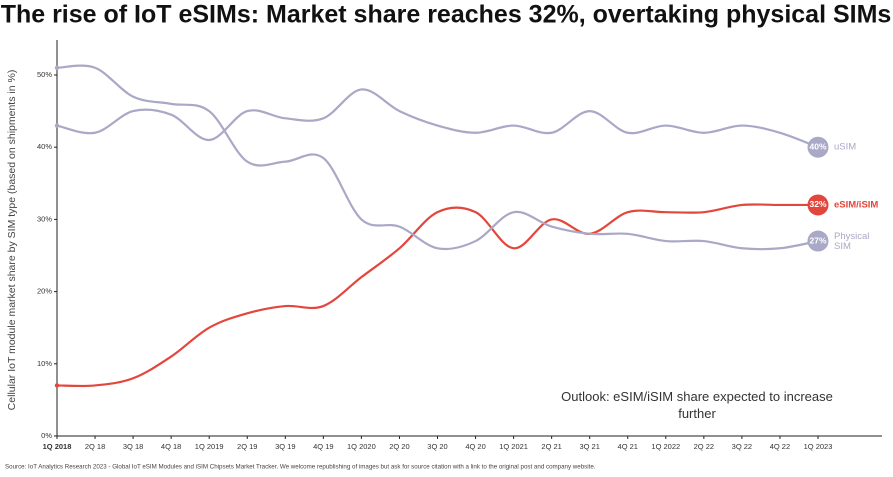 The width and height of the screenshot is (893, 477). What do you see at coordinates (44, 146) in the screenshot?
I see `y-tick-label: 40%` at bounding box center [44, 146].